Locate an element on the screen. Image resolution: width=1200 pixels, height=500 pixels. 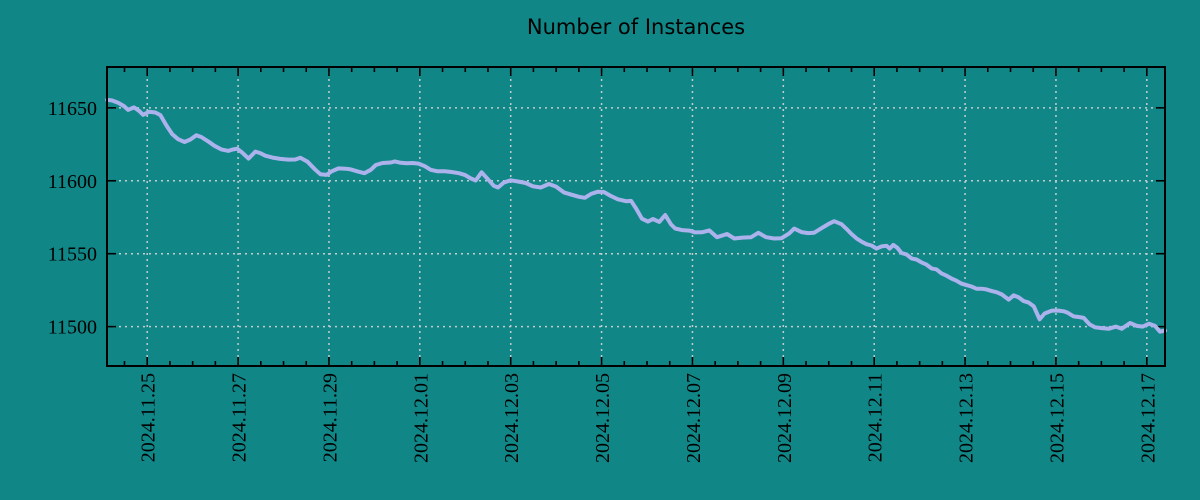
x-tick-label: 2024.11.25 is located at coordinates (149, 417).